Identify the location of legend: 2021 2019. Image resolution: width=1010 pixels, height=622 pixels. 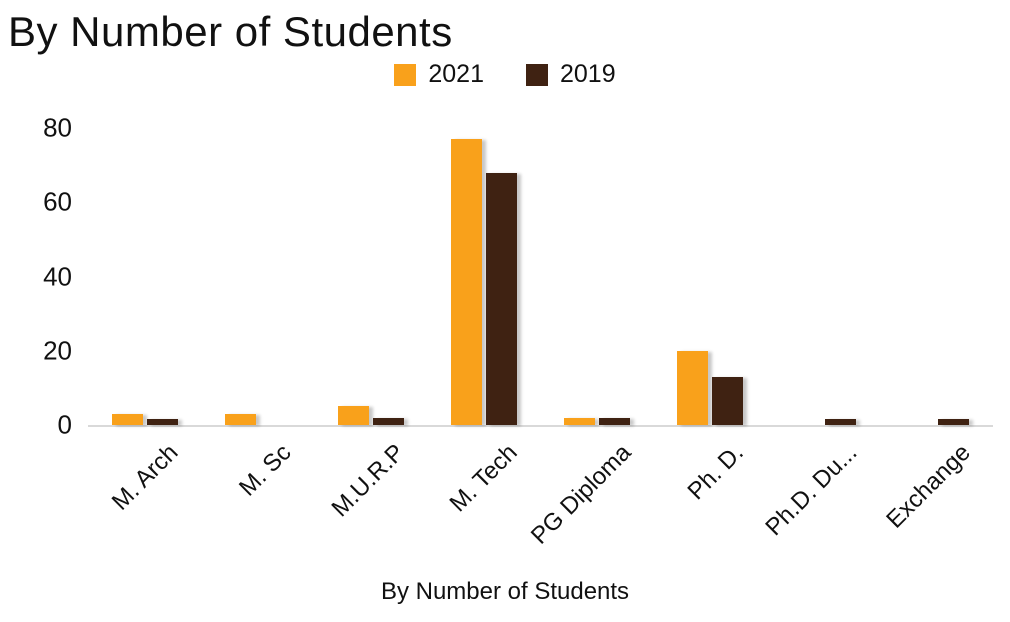
(505, 74).